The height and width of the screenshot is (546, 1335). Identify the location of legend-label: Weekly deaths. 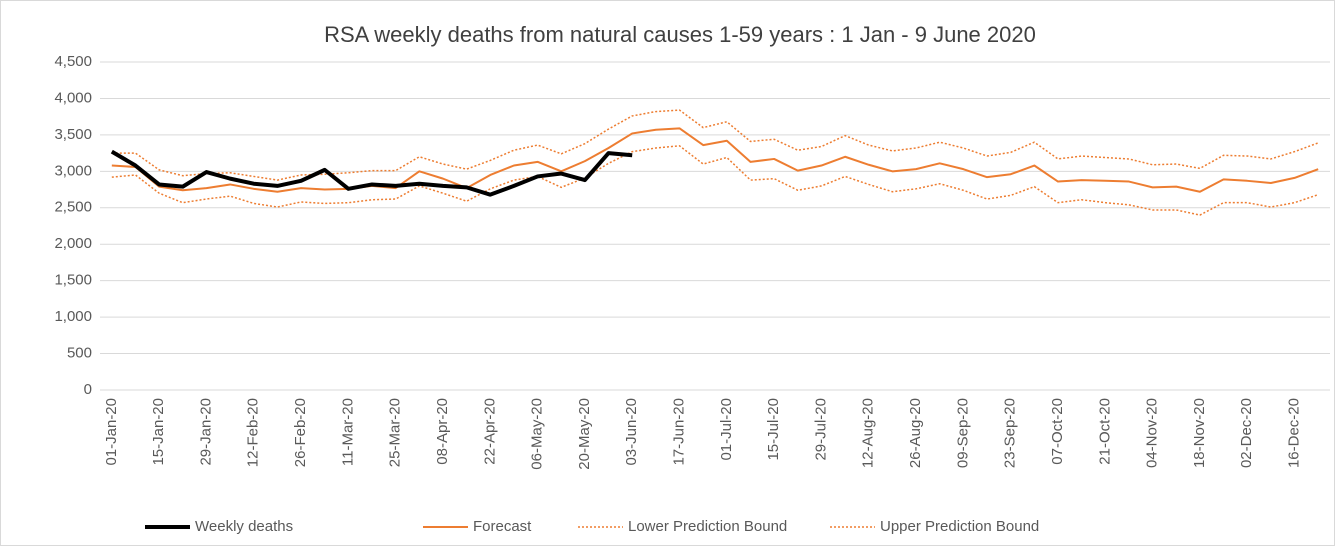
(244, 526).